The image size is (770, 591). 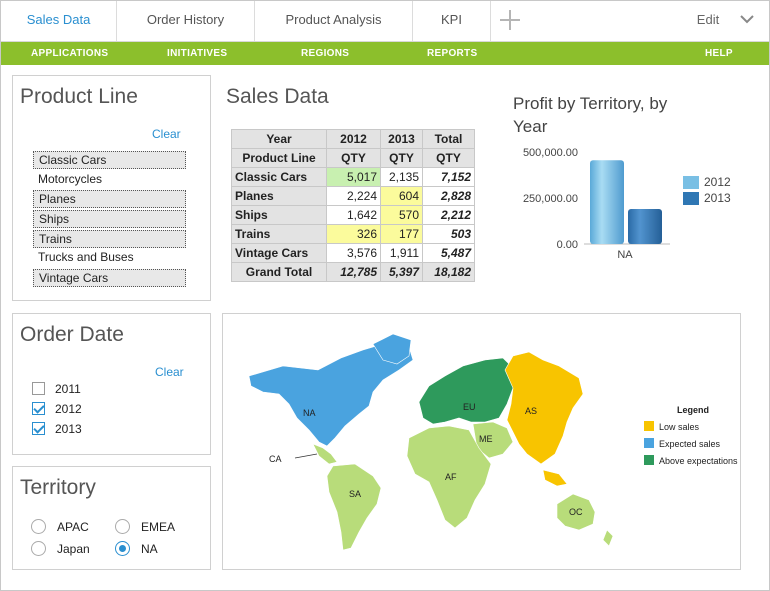 I want to click on product-line-item: Motorcycles, so click(x=70, y=179).